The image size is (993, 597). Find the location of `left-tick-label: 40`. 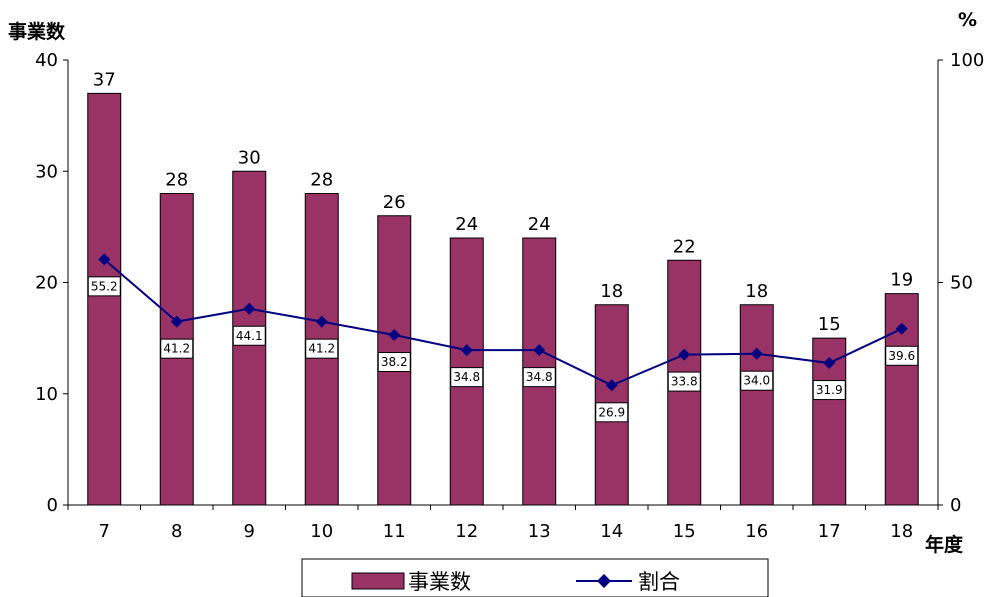

left-tick-label: 40 is located at coordinates (46, 60).